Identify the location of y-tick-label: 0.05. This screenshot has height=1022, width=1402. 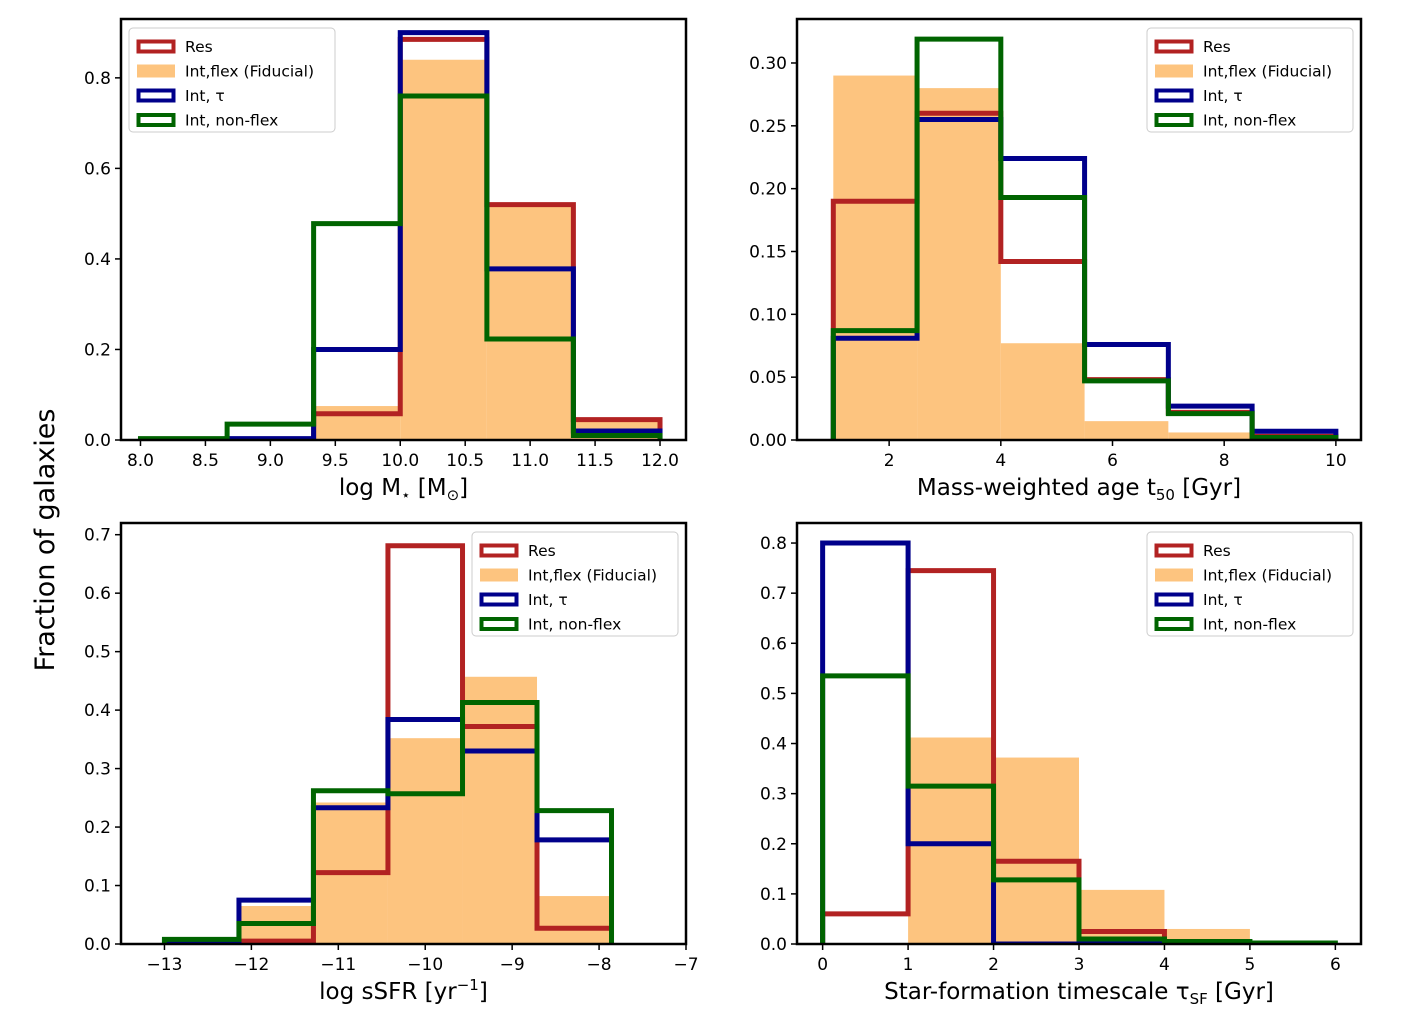
(768, 378).